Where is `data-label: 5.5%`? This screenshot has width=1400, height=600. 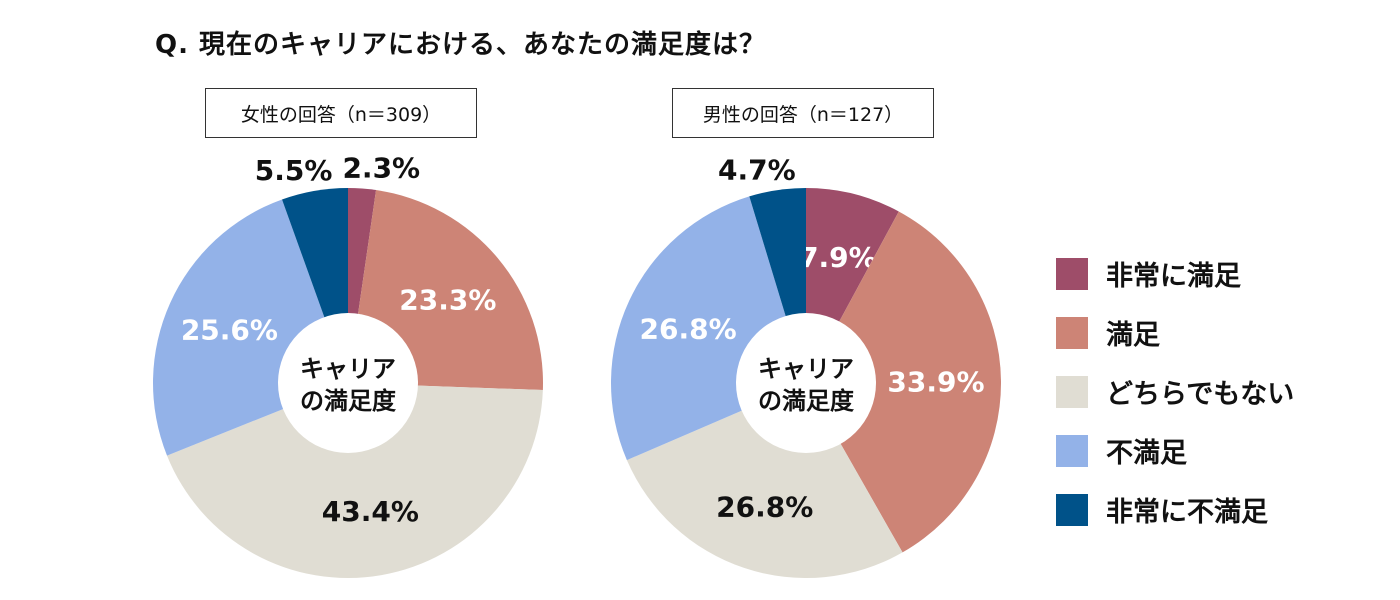 data-label: 5.5% is located at coordinates (294, 170).